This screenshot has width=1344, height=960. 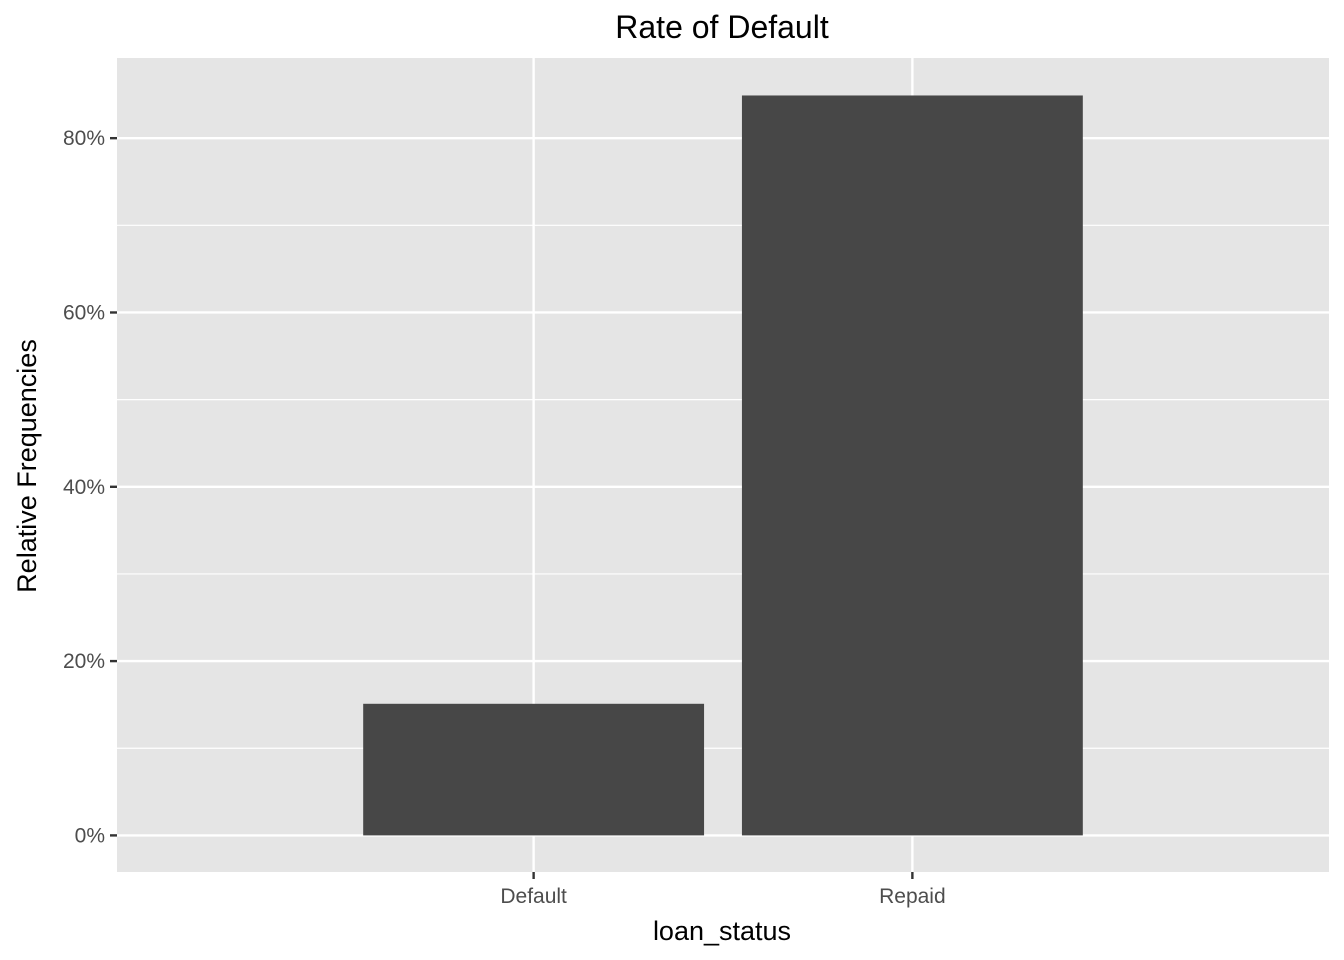 I want to click on y-tick-label: 60%, so click(x=84, y=312).